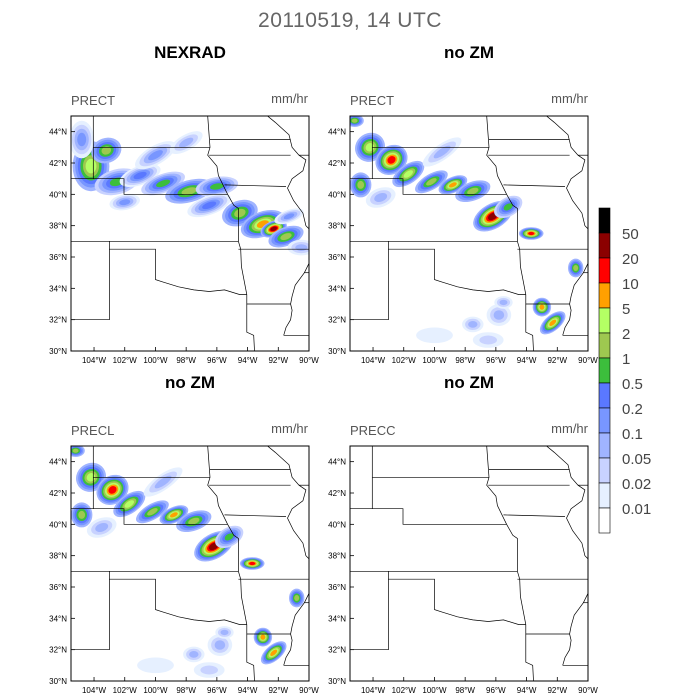  What do you see at coordinates (186, 690) in the screenshot?
I see `lon-tick-label: 98°W` at bounding box center [186, 690].